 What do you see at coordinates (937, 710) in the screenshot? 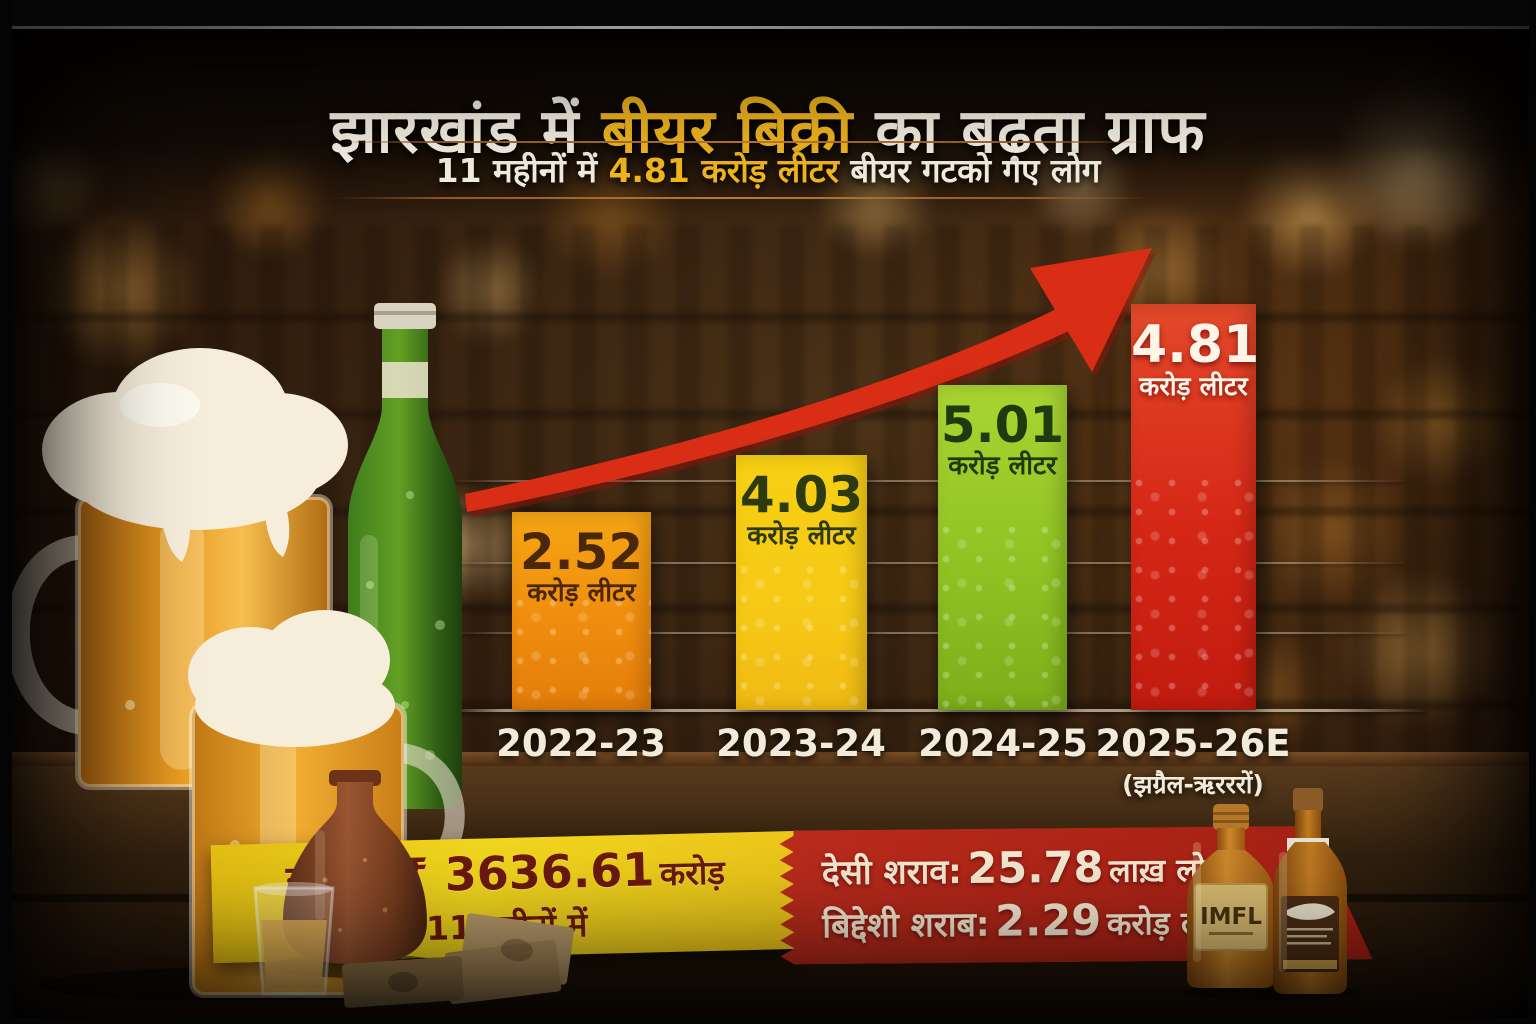
I see `x-axis-baseline` at bounding box center [937, 710].